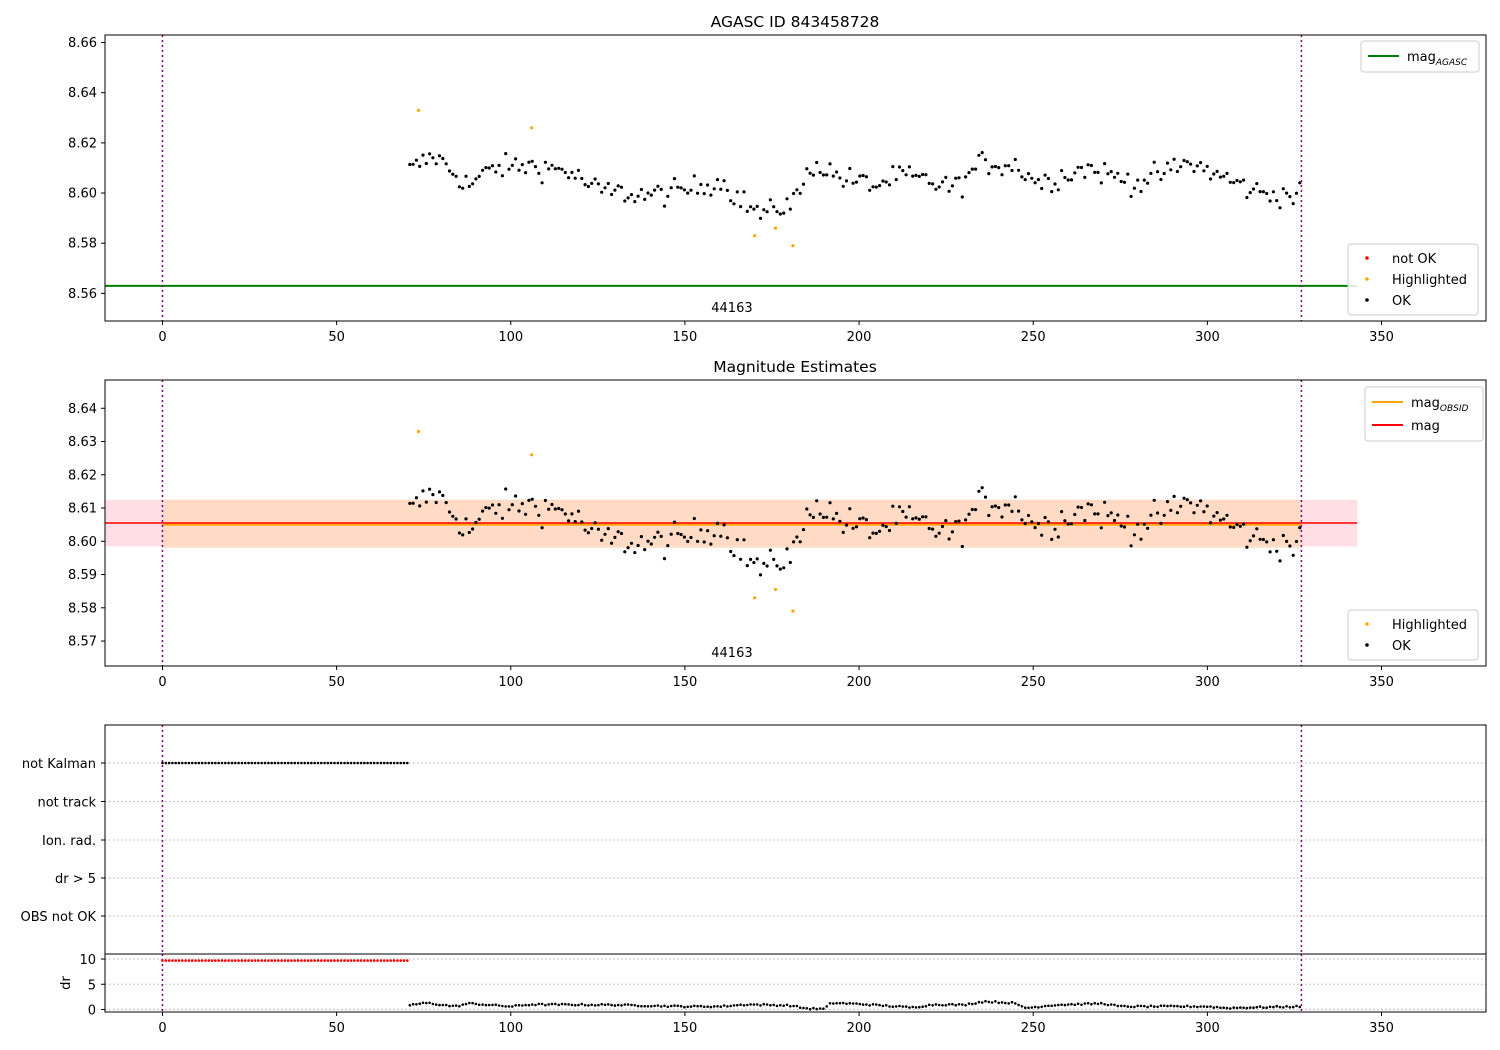  I want to click on dr-tick-label: 10, so click(87, 960).